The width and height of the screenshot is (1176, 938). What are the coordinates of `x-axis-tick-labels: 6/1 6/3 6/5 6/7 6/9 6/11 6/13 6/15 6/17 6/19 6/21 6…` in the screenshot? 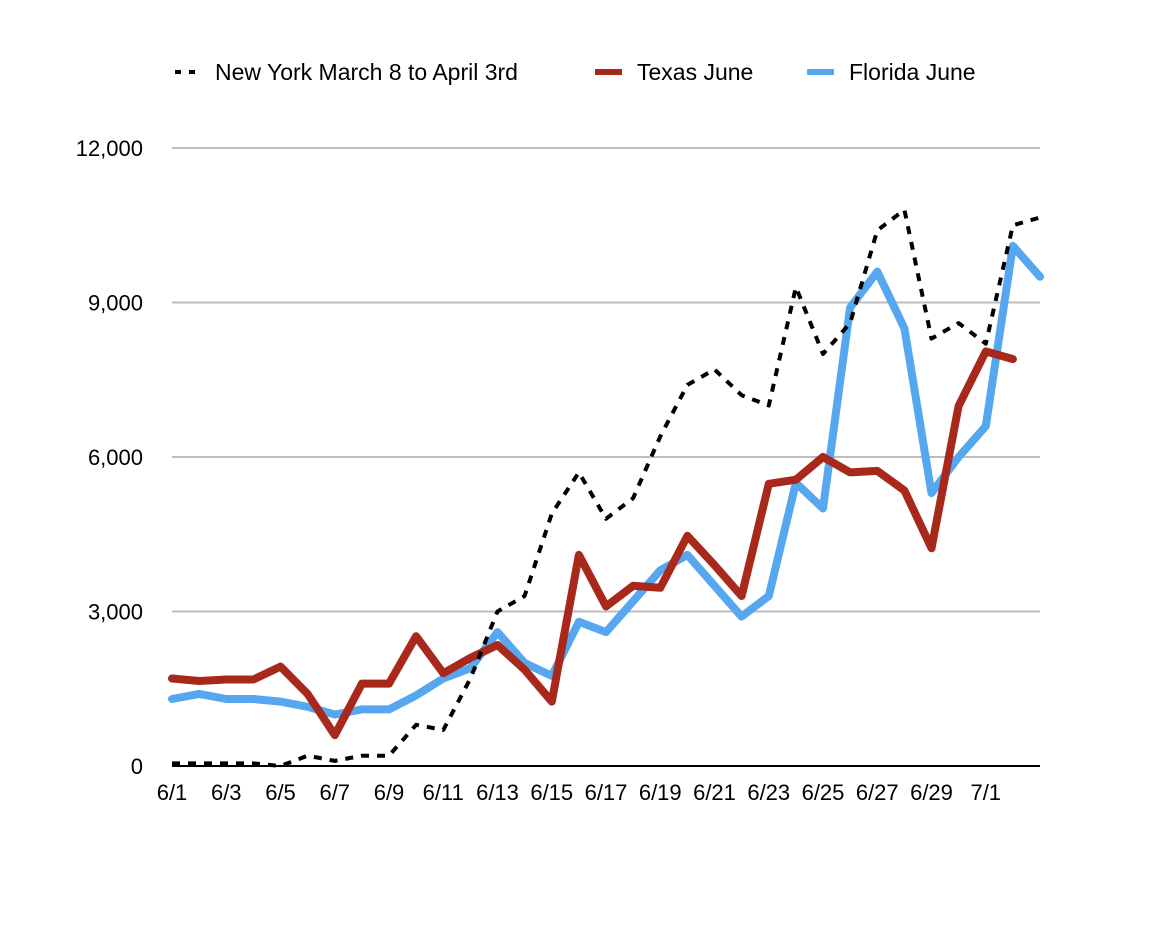 It's located at (579, 792).